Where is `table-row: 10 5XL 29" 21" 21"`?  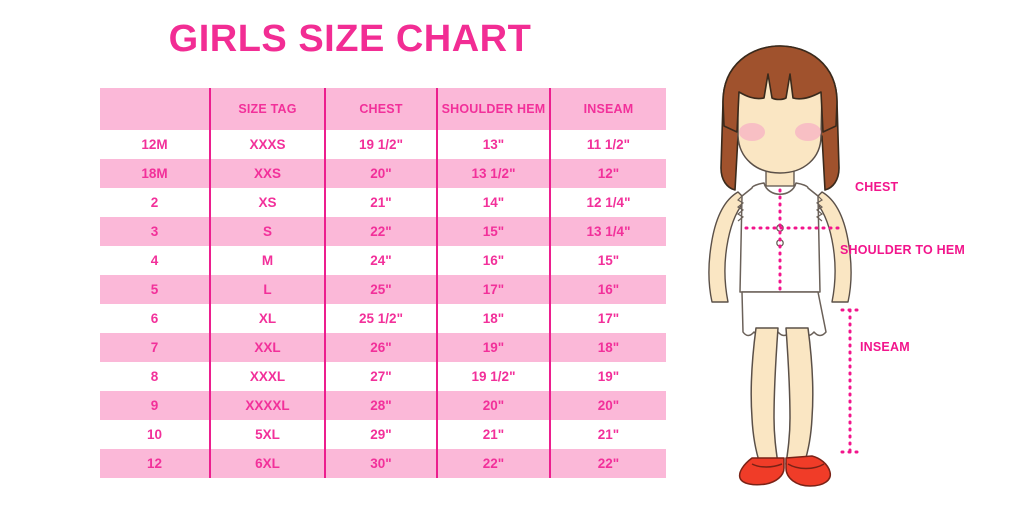
table-row: 10 5XL 29" 21" 21" is located at coordinates (383, 434).